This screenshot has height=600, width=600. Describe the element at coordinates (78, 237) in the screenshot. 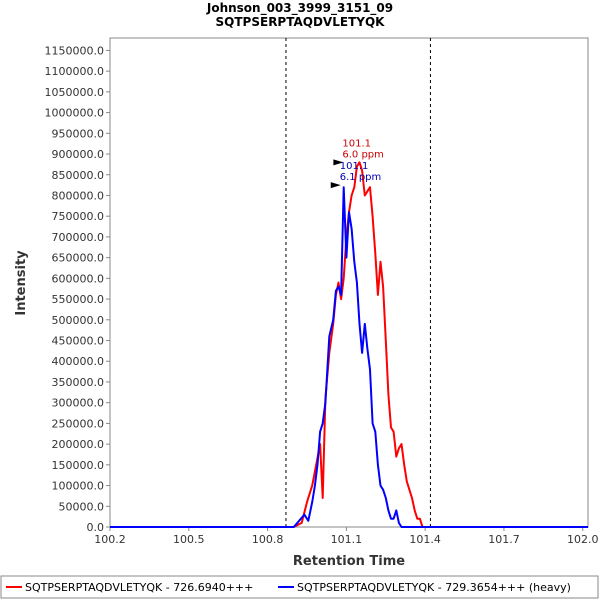

I see `y-tick-label: 700000.0` at that location.